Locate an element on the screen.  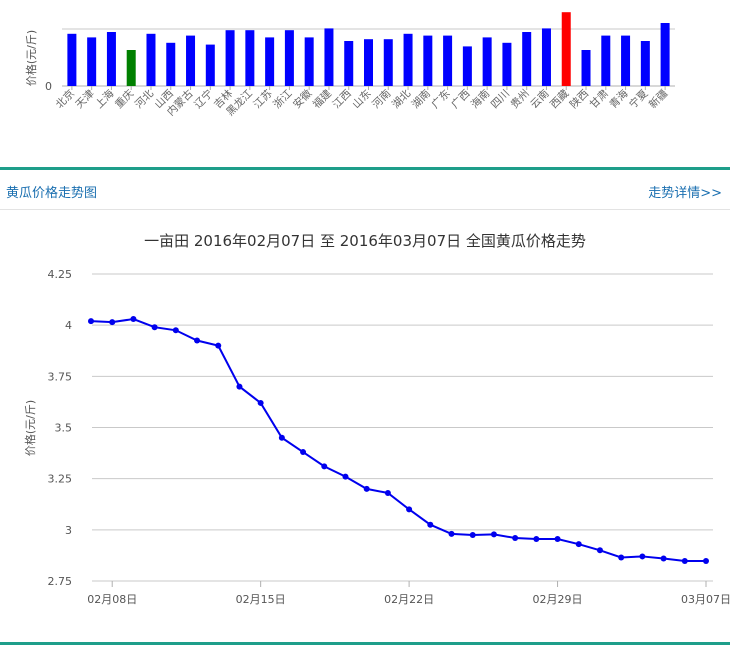
x-tick-label: 云南 is located at coordinates (540, 99).